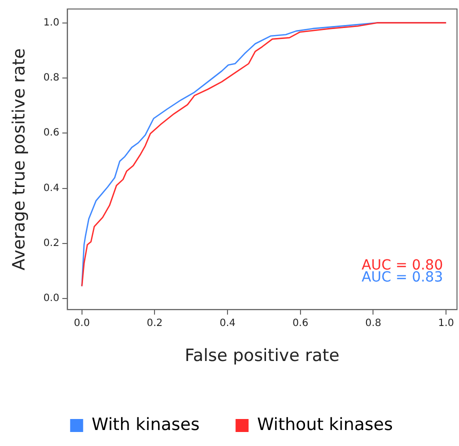 Image resolution: width=459 pixels, height=446 pixels. I want to click on x-tick-label: 0.4, so click(228, 324).